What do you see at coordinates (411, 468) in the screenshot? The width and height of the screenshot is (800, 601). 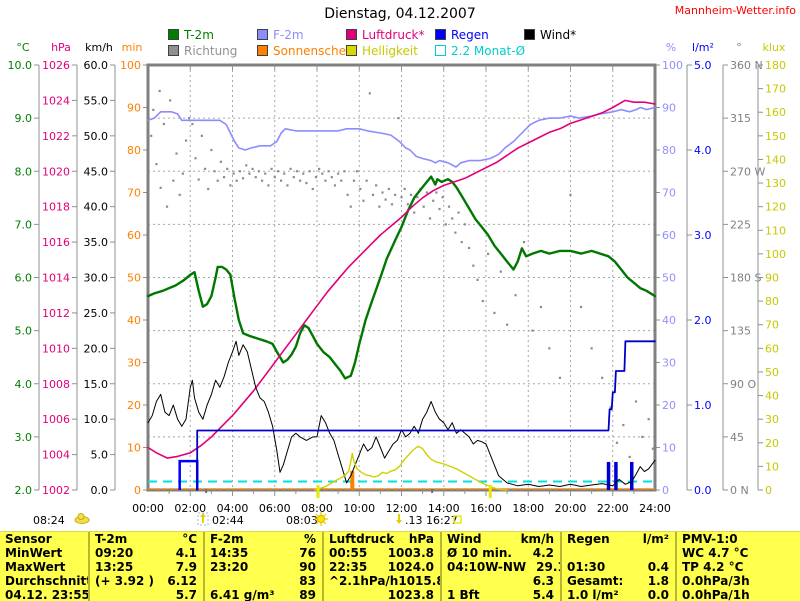 I see `series-helligkeit` at bounding box center [411, 468].